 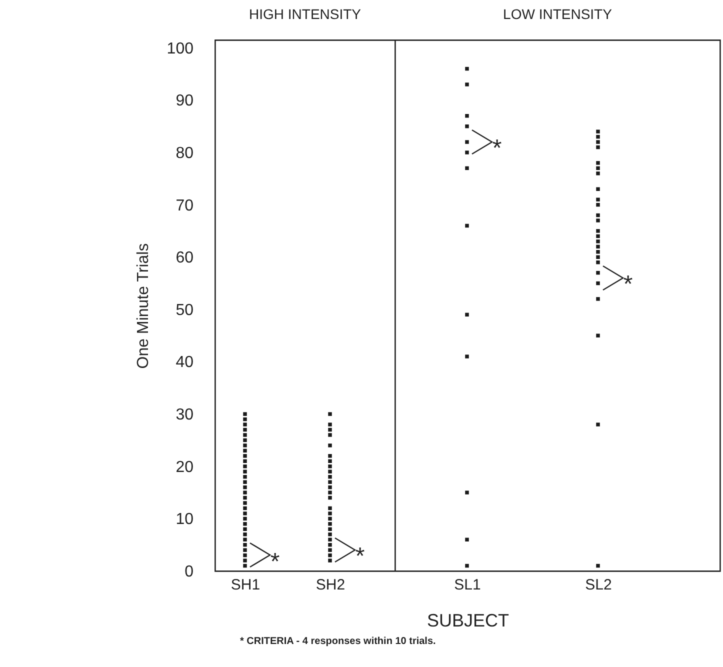 I want to click on y-tick-label: 60, so click(x=185, y=258).